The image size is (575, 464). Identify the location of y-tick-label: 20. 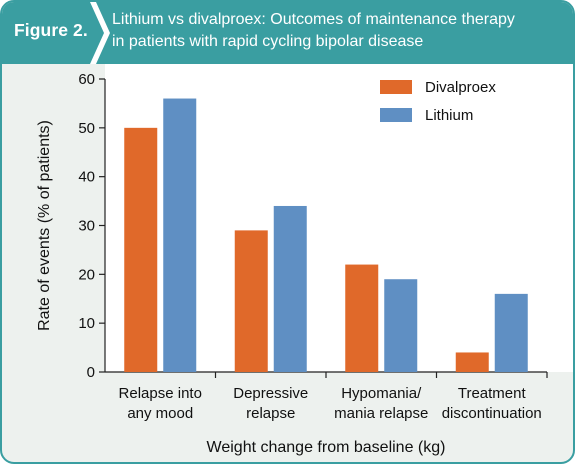
(86, 274).